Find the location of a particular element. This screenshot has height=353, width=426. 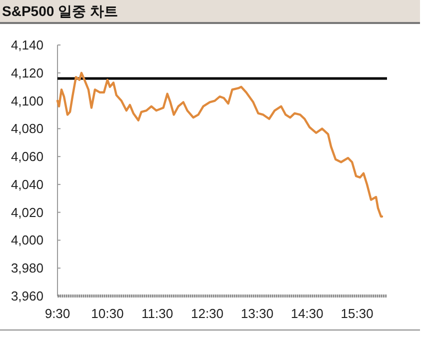

x-tick-label: 13:30 is located at coordinates (257, 313).